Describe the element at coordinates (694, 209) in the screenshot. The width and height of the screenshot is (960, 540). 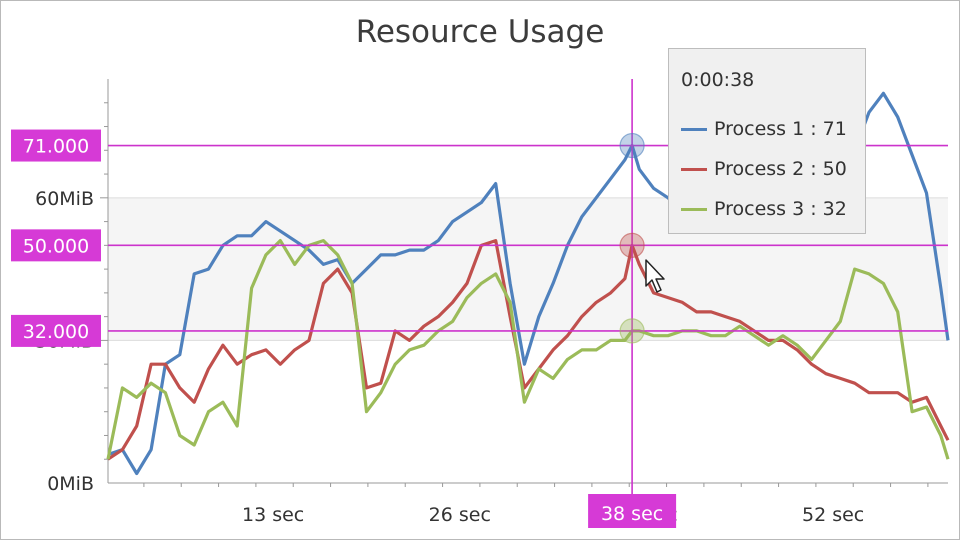
I see `process-3-swatch` at that location.